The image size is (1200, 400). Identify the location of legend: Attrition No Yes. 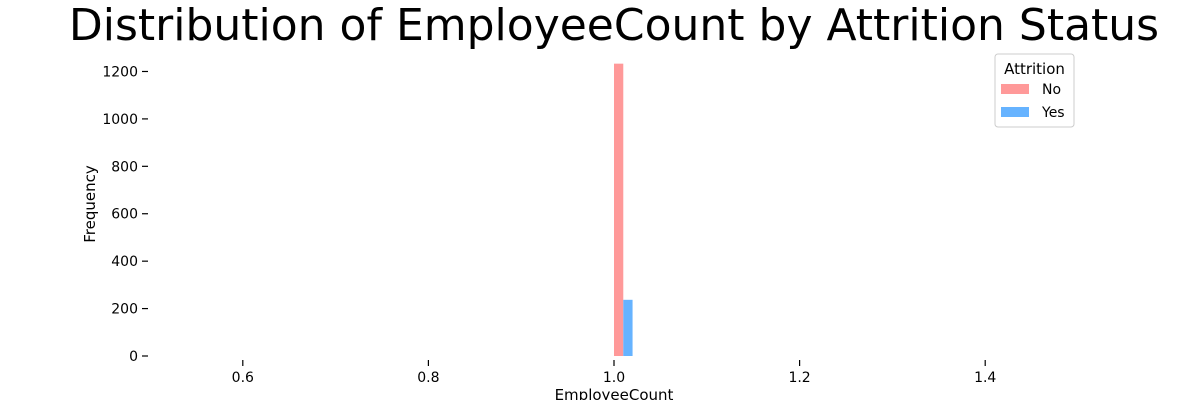
(1034, 90).